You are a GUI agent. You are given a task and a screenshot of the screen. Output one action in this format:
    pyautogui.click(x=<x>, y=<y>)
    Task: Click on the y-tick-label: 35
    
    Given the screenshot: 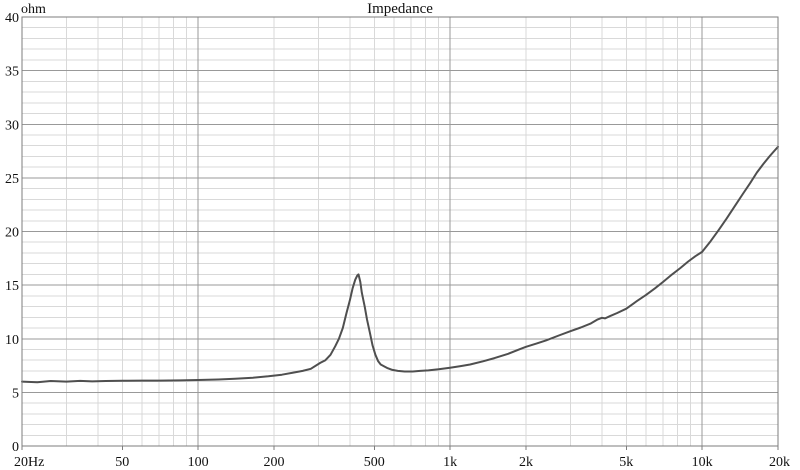 What is the action you would take?
    pyautogui.click(x=12, y=72)
    